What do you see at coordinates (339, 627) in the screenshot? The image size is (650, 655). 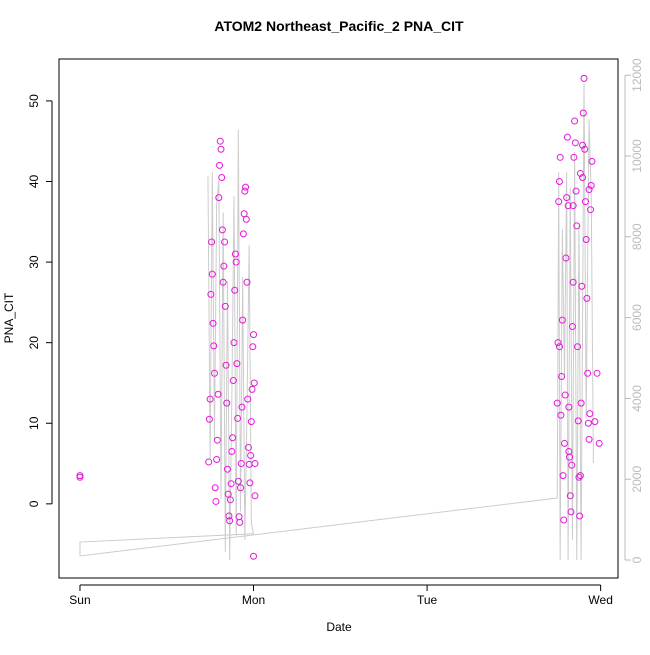 I see `x-axis-label: Date` at bounding box center [339, 627].